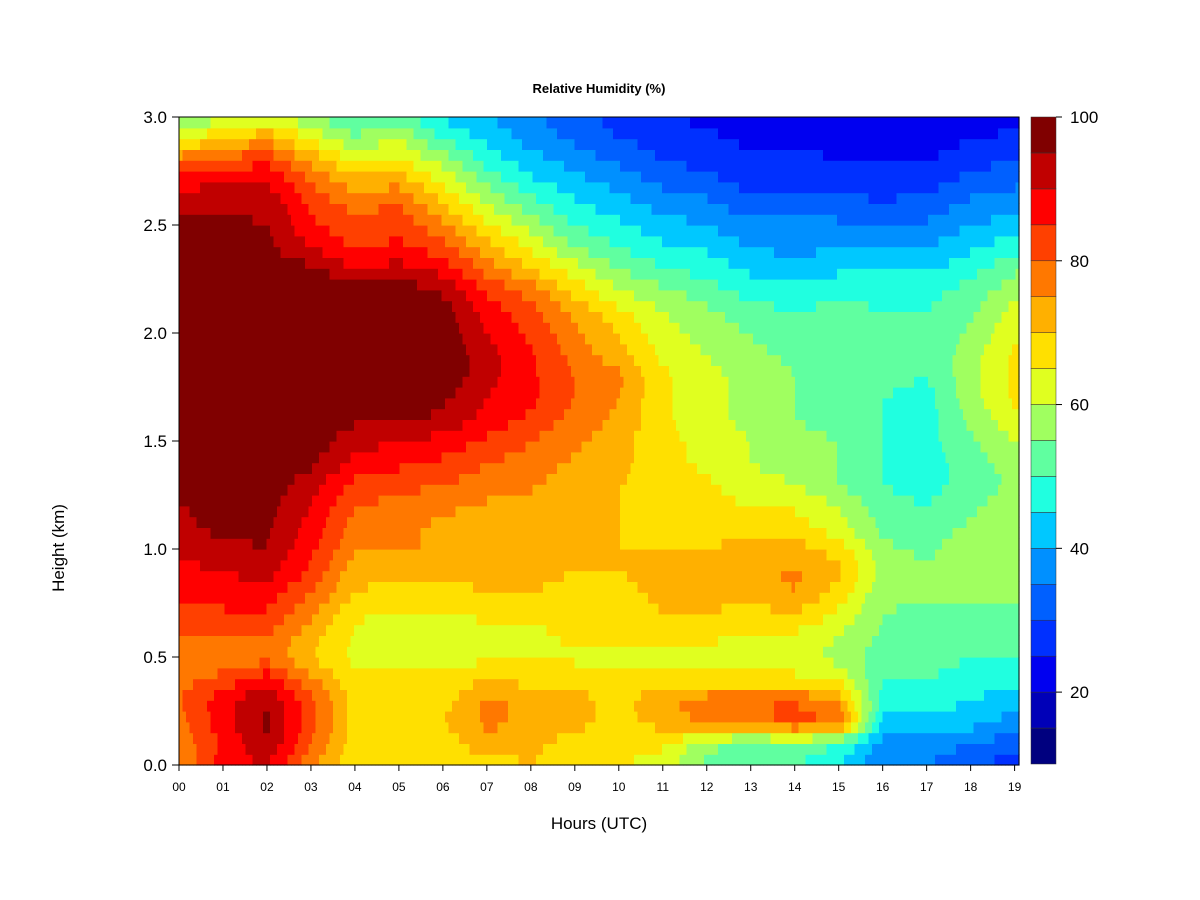 This screenshot has height=900, width=1200. I want to click on chart-title: Relative Humidity (%), so click(599, 88).